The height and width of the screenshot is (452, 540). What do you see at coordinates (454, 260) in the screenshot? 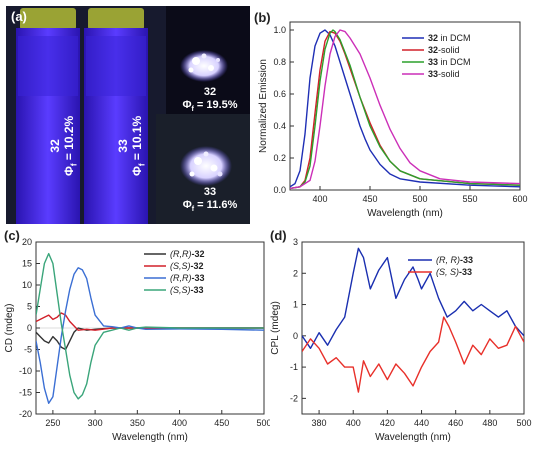
I see `legend-label-0: (R, R)-33` at bounding box center [454, 260].